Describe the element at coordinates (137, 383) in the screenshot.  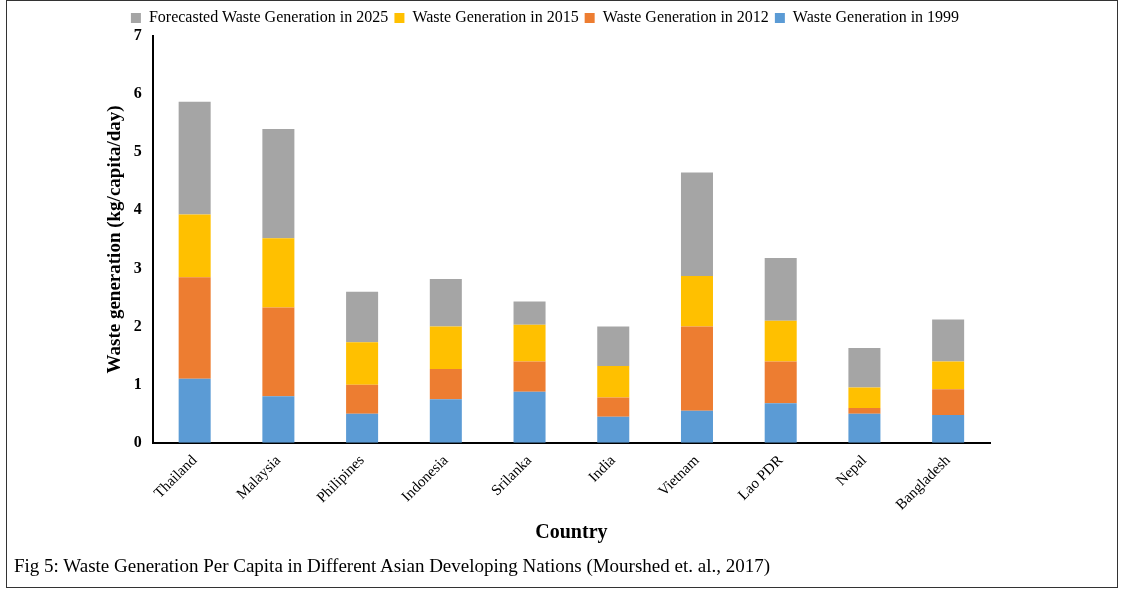
I see `y-tick-label: 1` at that location.